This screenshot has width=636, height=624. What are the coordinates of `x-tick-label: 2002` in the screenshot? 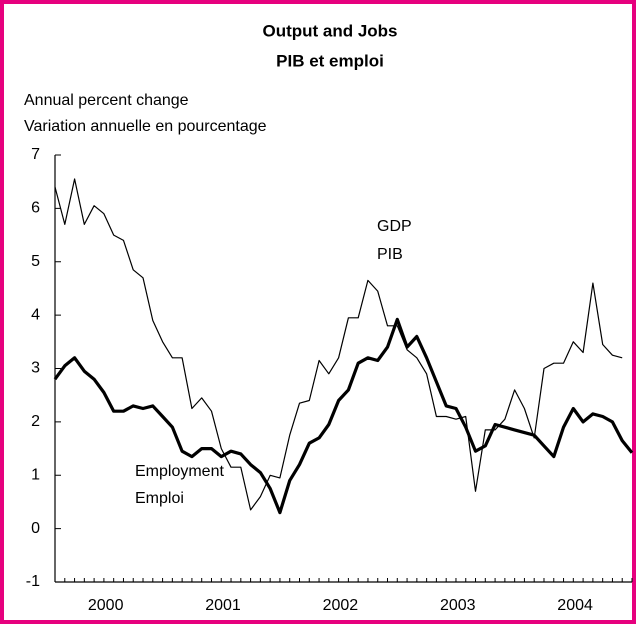 It's located at (341, 605).